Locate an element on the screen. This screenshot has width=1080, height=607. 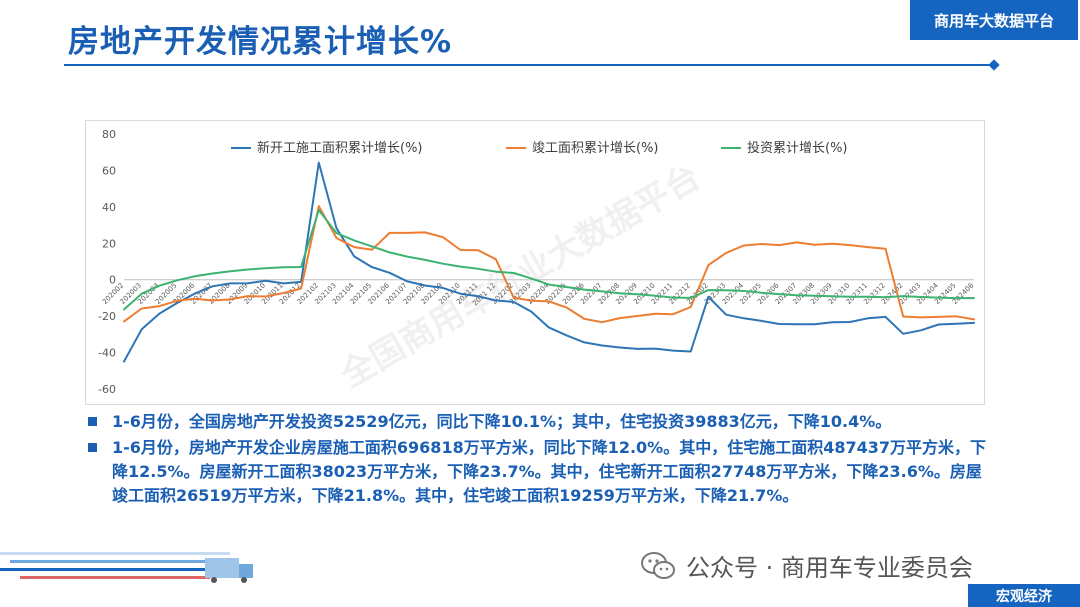
legend-label-0: 新开工施工面积累计增长(%) is located at coordinates (340, 148).